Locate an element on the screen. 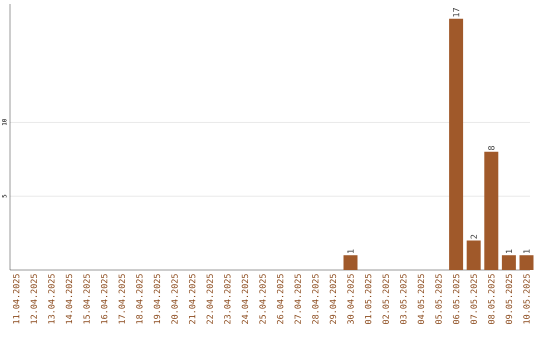 This screenshot has height=340, width=540. x-tick-label: 03.05.2025 is located at coordinates (403, 299).